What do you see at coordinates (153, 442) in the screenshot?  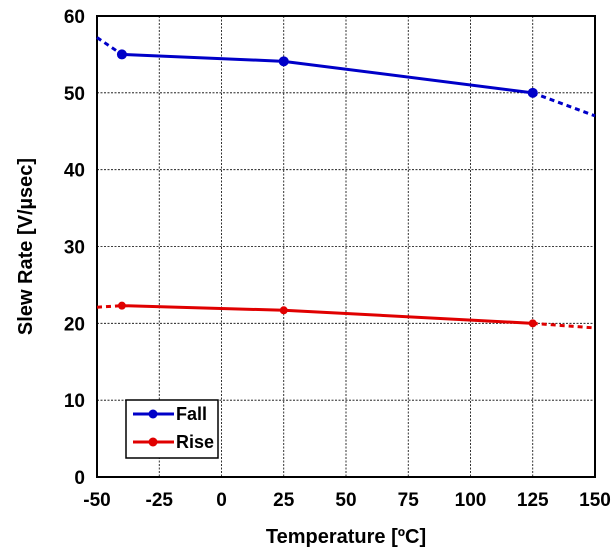 I see `legend-marker-rise` at bounding box center [153, 442].